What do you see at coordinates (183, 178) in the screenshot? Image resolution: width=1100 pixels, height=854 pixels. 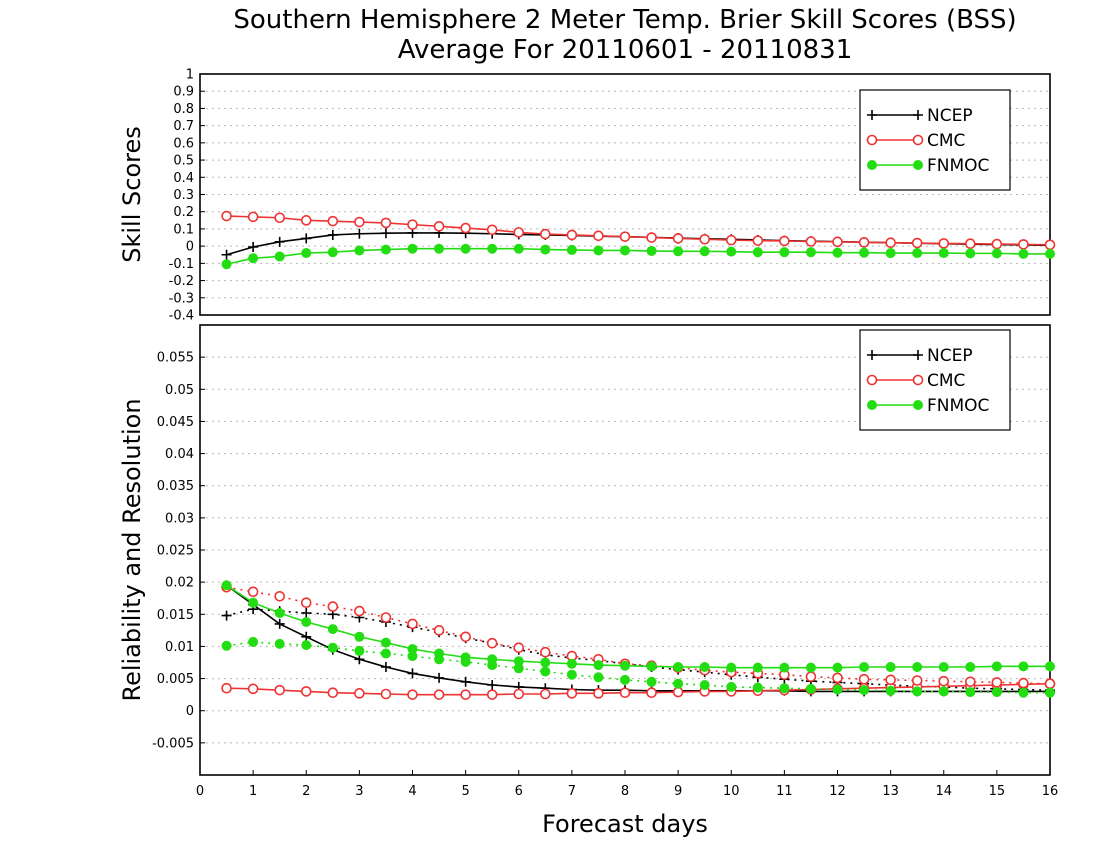 I see `y-tick-label: 0.4` at bounding box center [183, 178].